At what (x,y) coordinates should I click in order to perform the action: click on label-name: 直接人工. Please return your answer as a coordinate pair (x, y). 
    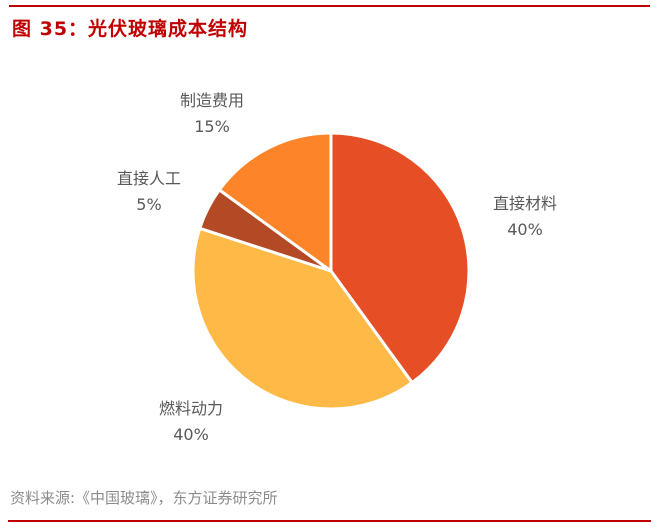
    Looking at the image, I should click on (148, 178).